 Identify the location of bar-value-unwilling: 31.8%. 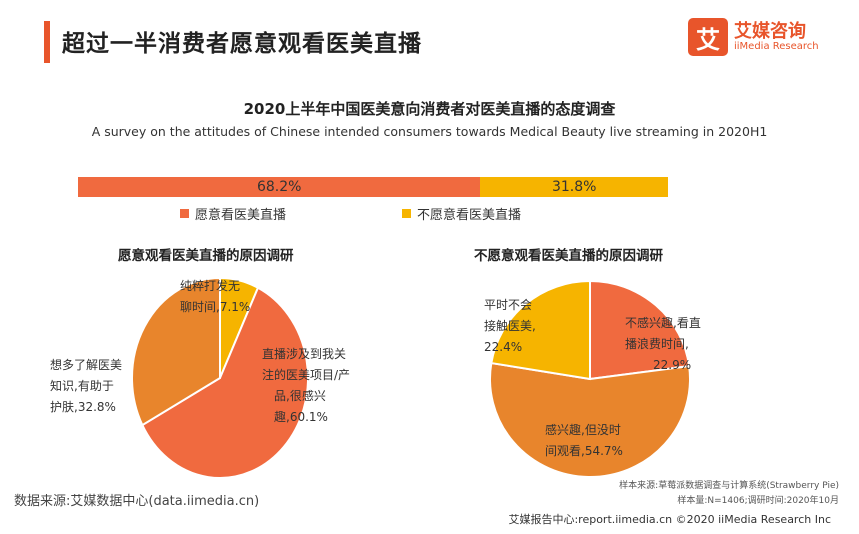
(574, 187).